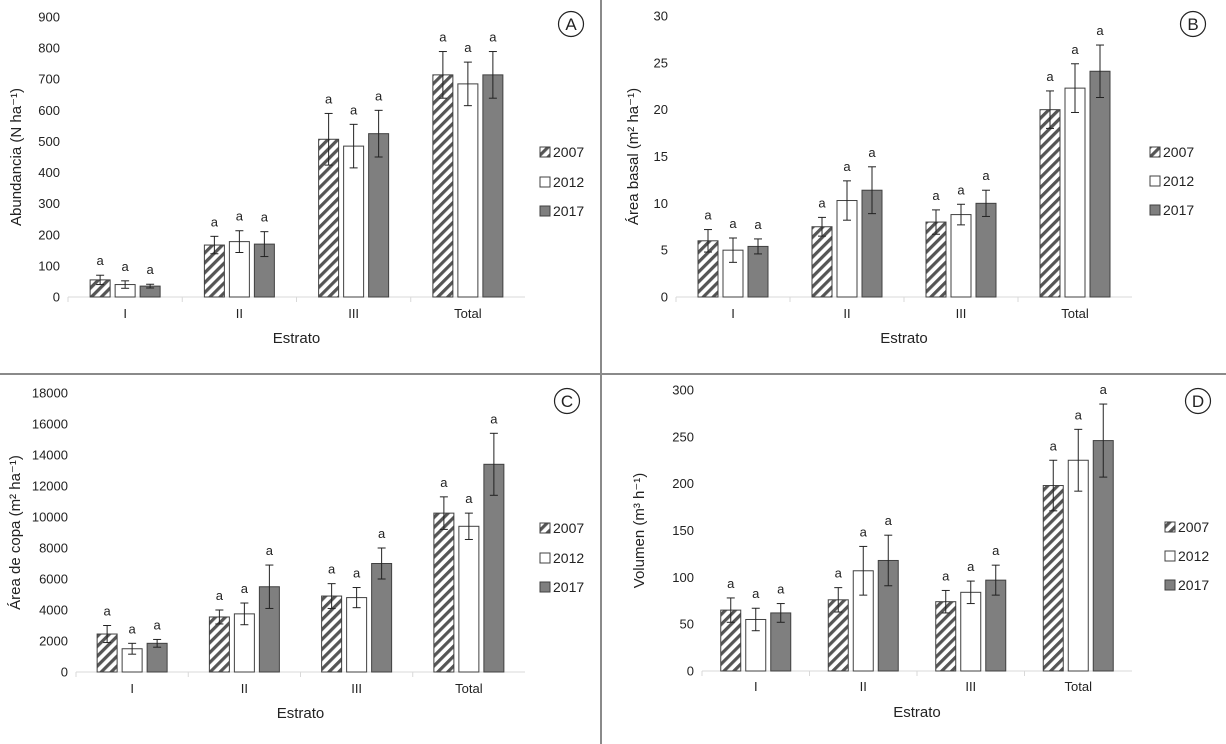  I want to click on chart-c-ytick-label: 10000, so click(50, 517).